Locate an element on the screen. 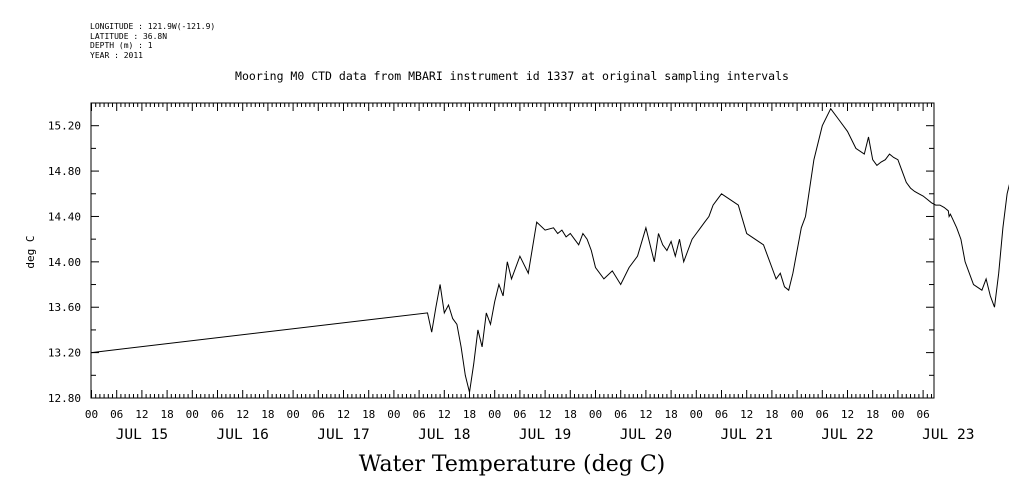 This screenshot has height=504, width=1009. y-tick-label: 12.80 is located at coordinates (64, 398).